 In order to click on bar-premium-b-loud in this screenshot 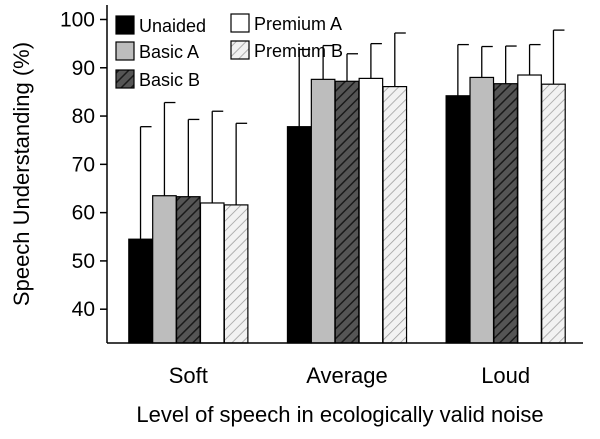, I will do `click(553, 213)`.